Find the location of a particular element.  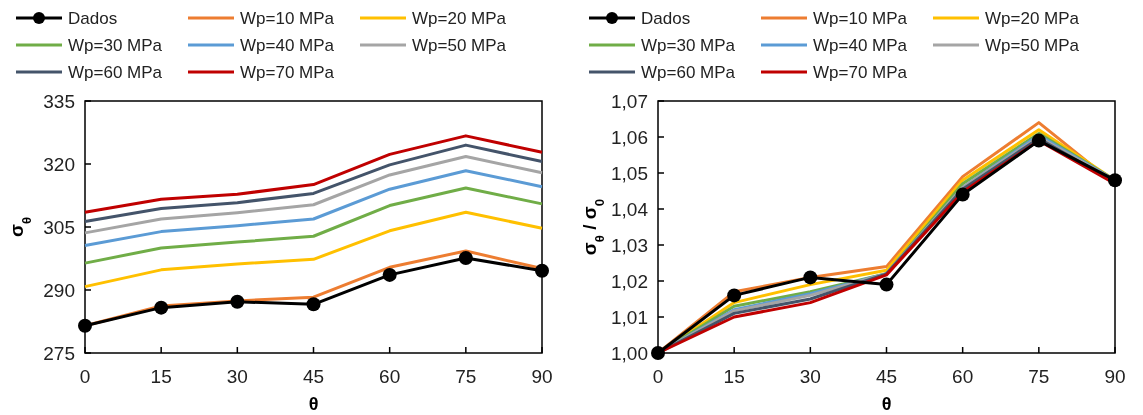

y-tick-label: 1,03 is located at coordinates (629, 245).